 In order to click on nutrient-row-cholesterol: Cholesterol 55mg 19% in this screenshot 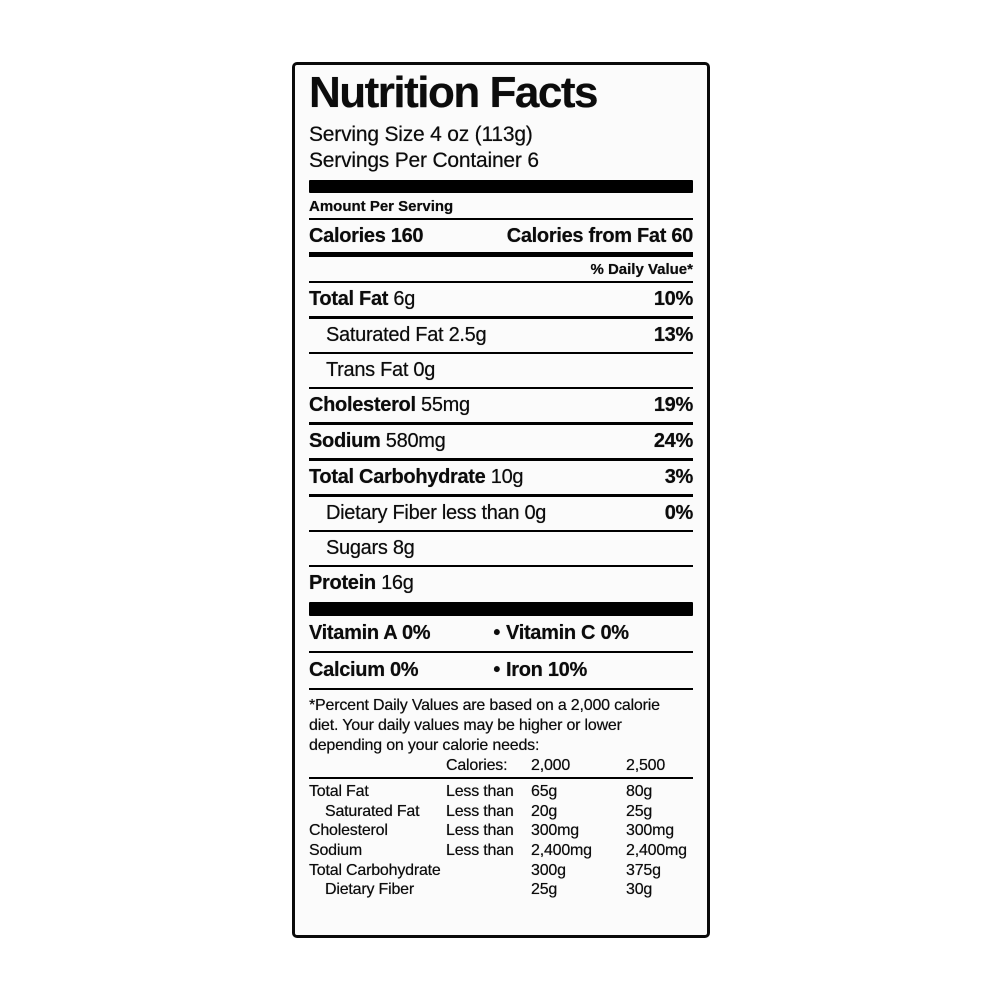, I will do `click(501, 407)`.